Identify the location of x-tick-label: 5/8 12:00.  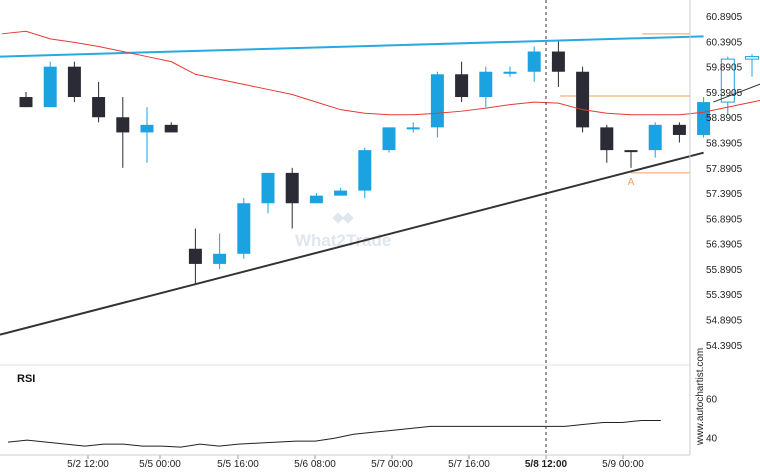
(546, 464).